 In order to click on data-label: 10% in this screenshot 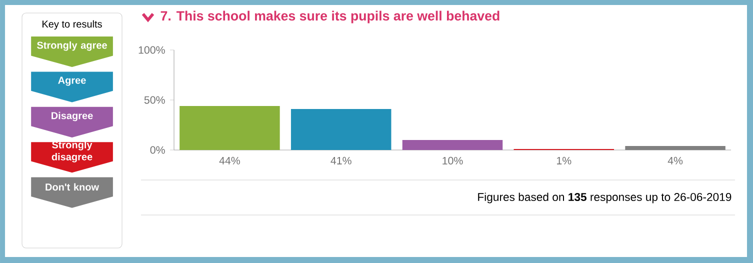, I will do `click(452, 160)`.